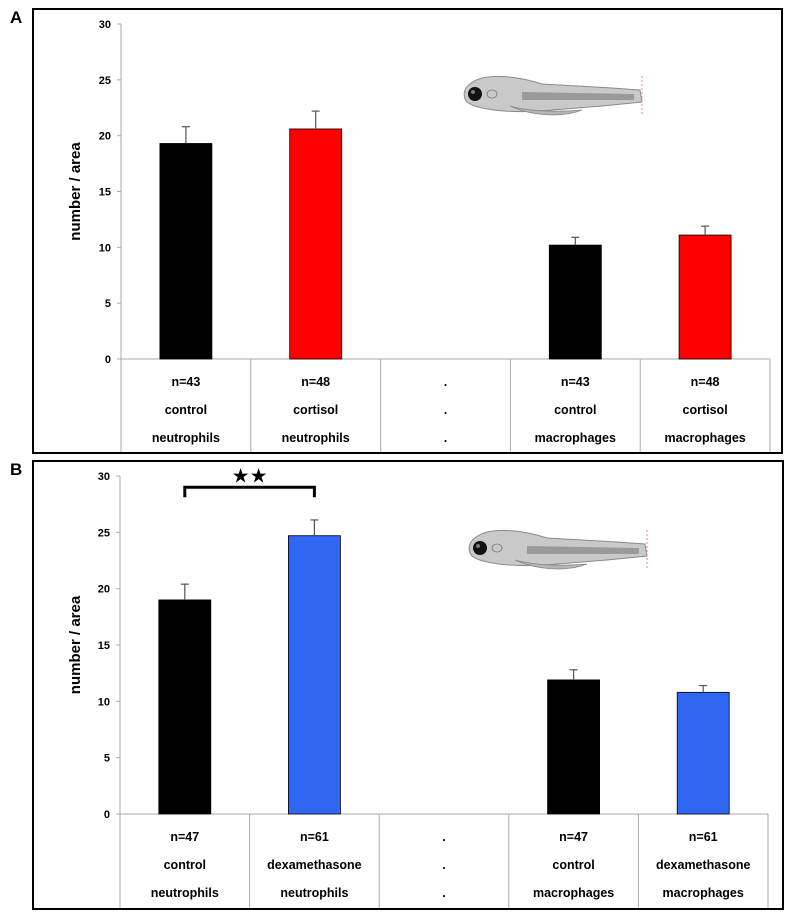 This screenshot has width=787, height=918. I want to click on significance-bracket, so click(249, 491).